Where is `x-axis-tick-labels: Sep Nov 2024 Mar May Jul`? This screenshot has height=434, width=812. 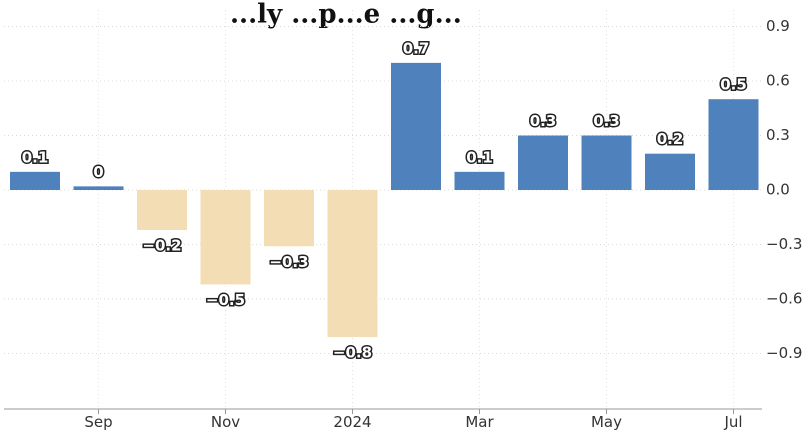 x-axis-tick-labels: Sep Nov 2024 Mar May Jul is located at coordinates (413, 422).